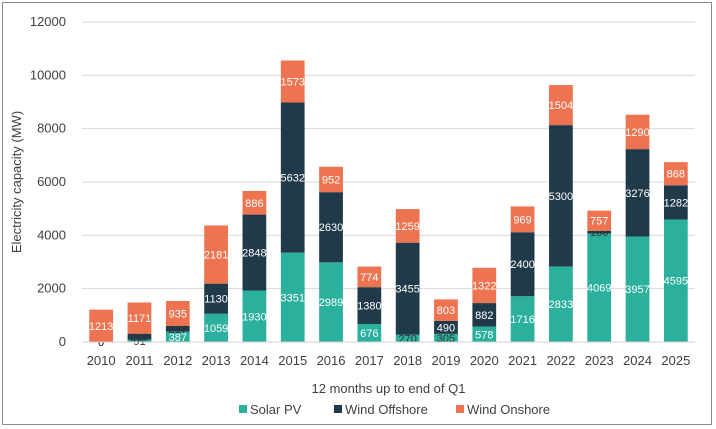  I want to click on legend-item: Wind Offshore, so click(381, 409).